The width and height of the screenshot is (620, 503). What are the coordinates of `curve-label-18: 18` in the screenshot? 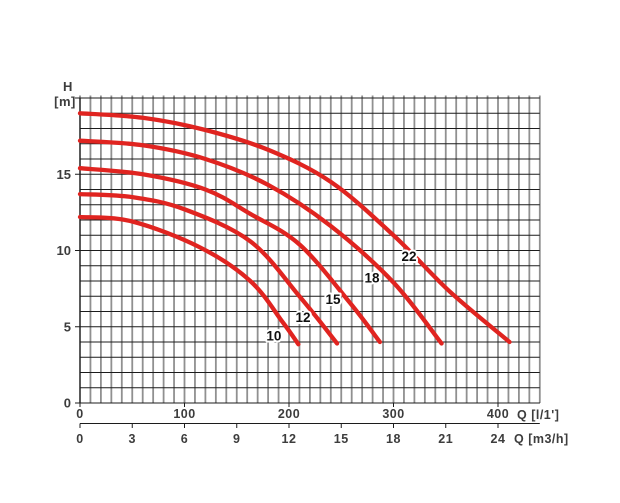 It's located at (372, 277).